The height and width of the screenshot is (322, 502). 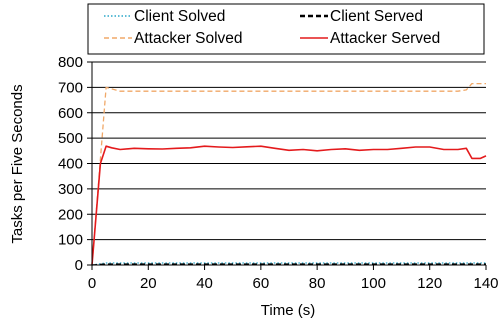 I want to click on x-tick-label: 80, so click(x=317, y=283).